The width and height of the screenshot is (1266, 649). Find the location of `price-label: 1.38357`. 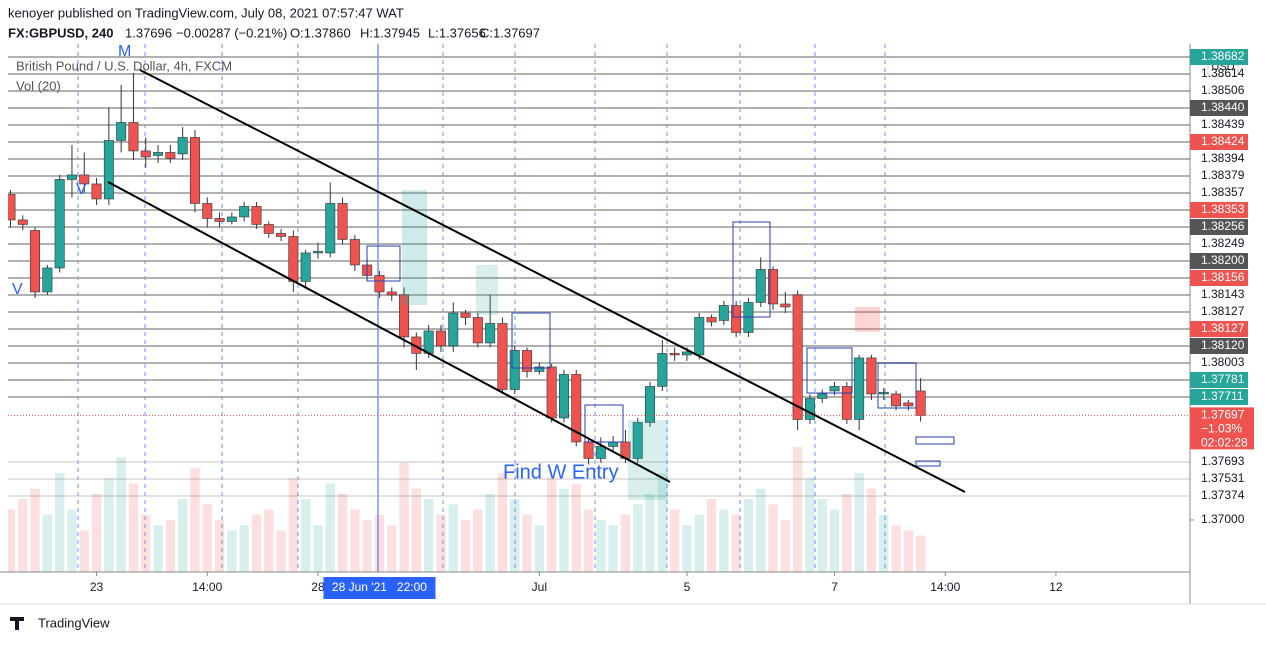

price-label: 1.38357 is located at coordinates (1223, 192).